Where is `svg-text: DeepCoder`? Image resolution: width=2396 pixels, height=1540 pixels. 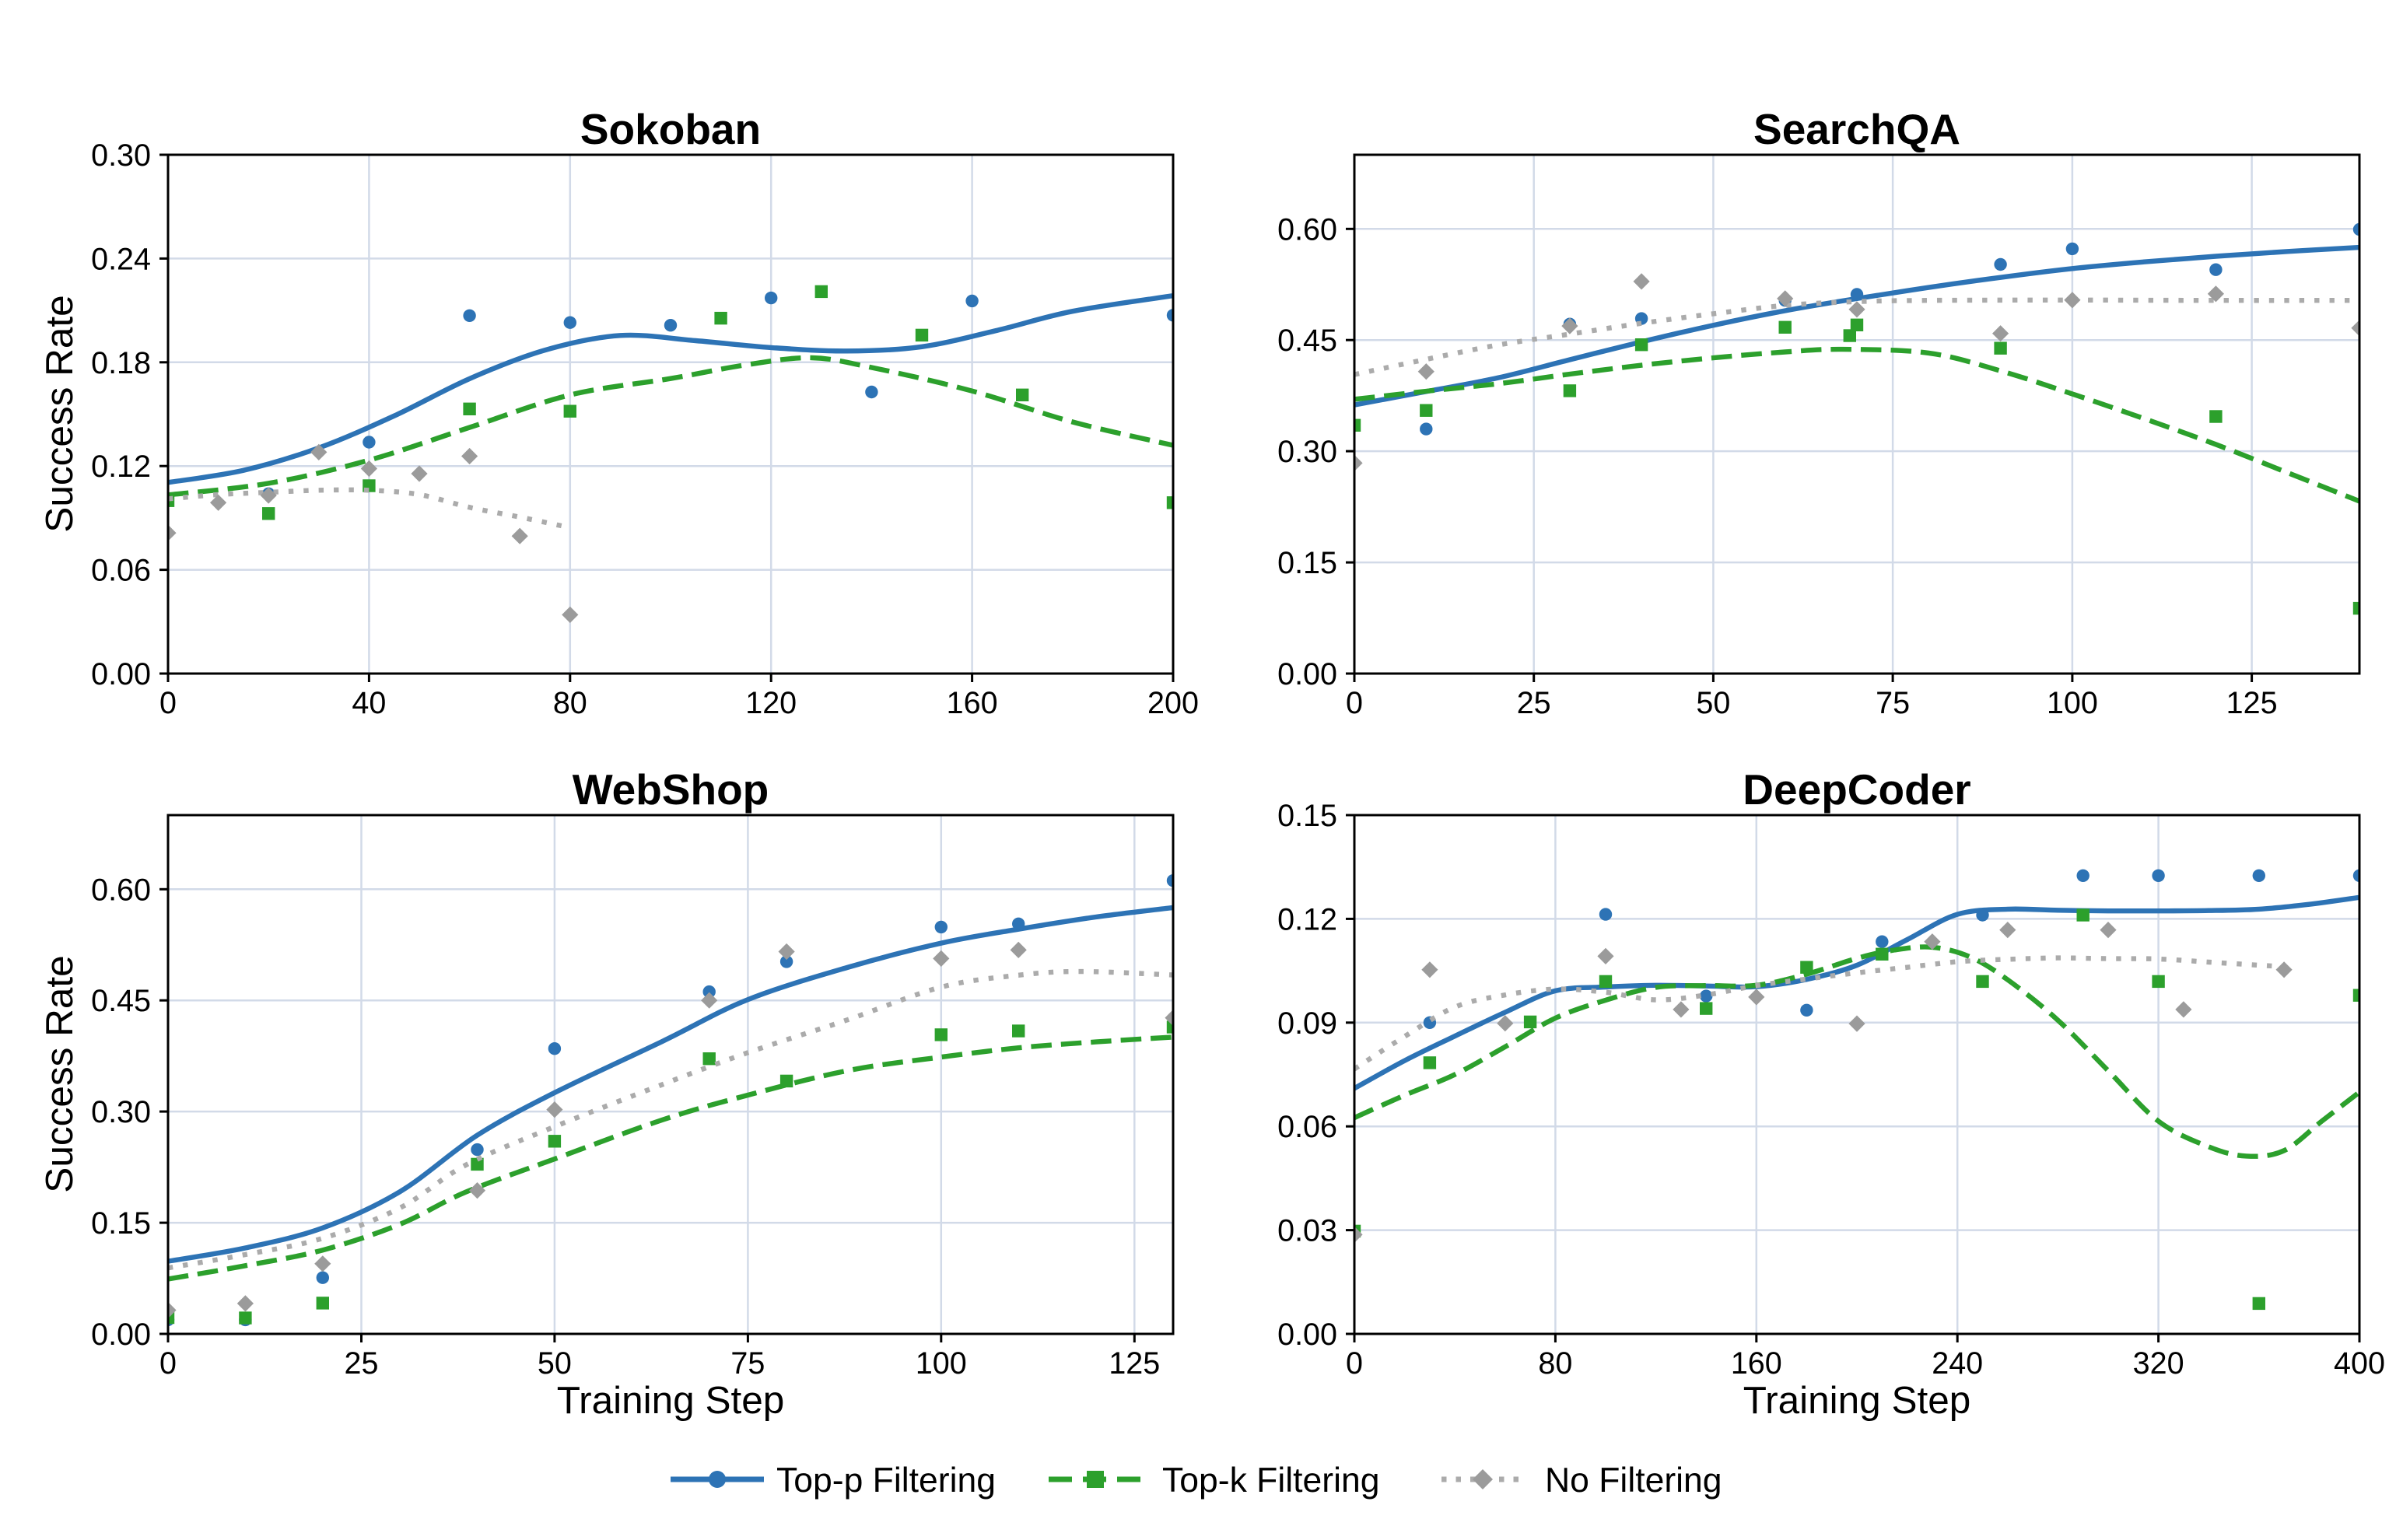 svg-text: DeepCoder is located at coordinates (1856, 790).